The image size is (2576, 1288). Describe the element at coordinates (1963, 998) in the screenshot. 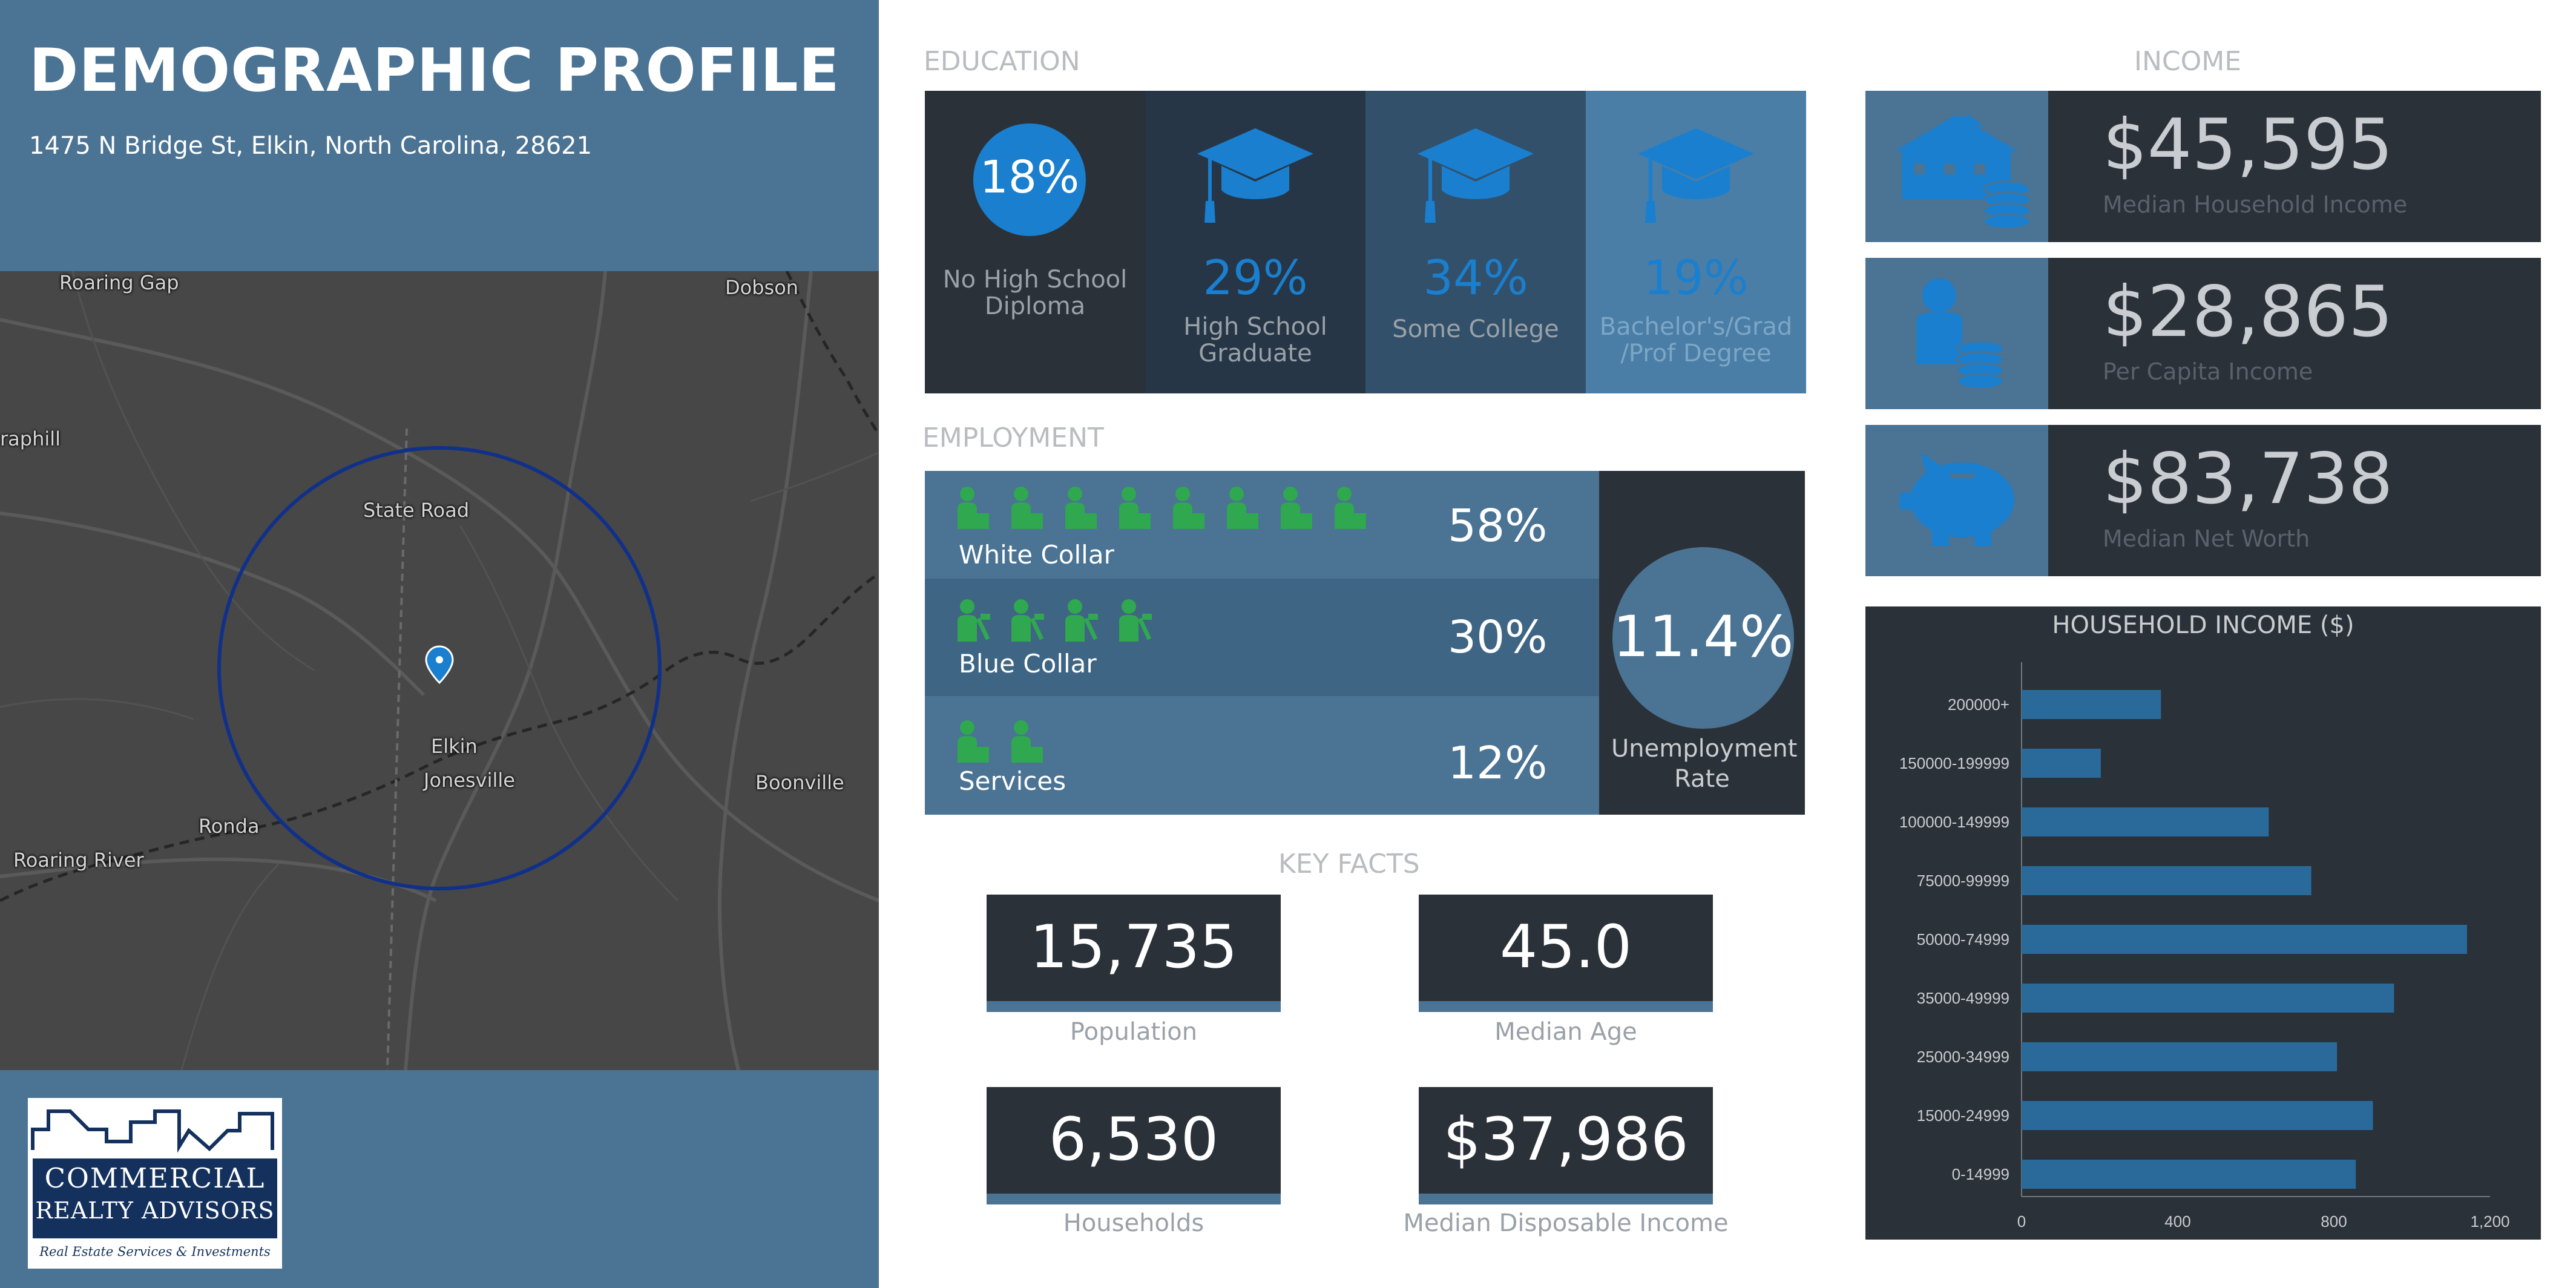

I see `y-tick-label: 35000-49999` at that location.